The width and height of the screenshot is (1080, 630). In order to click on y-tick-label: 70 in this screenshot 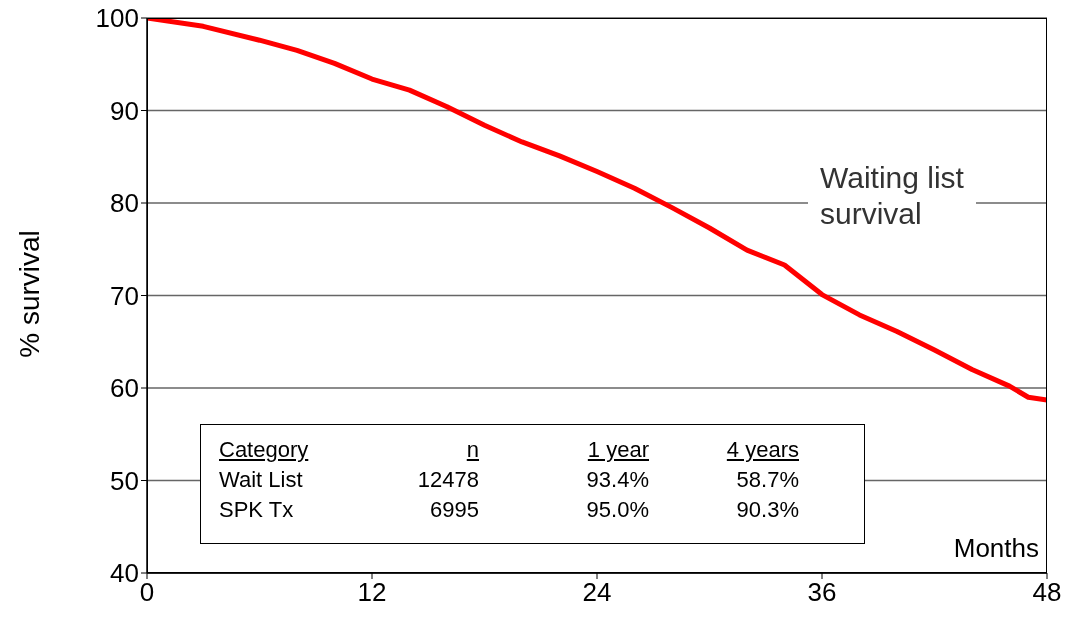, I will do `click(124, 295)`.